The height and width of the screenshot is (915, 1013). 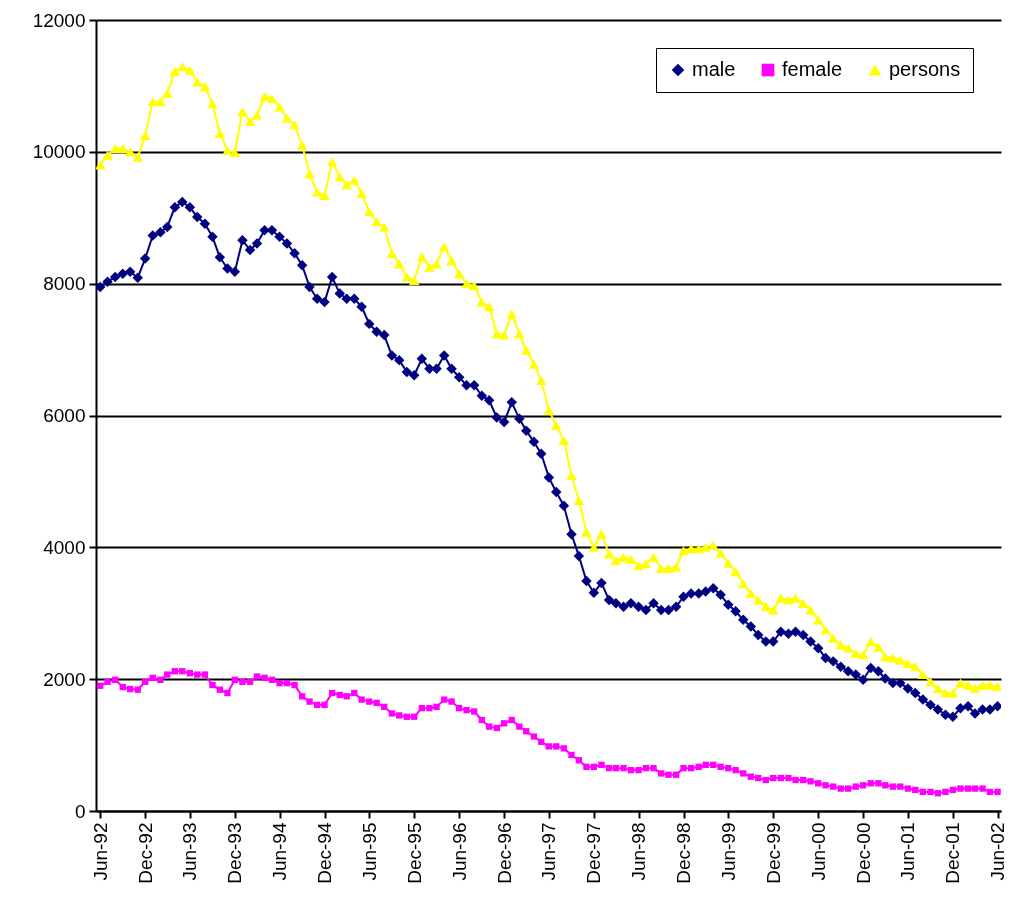 I want to click on y-tick-label: 2000, so click(x=64, y=679).